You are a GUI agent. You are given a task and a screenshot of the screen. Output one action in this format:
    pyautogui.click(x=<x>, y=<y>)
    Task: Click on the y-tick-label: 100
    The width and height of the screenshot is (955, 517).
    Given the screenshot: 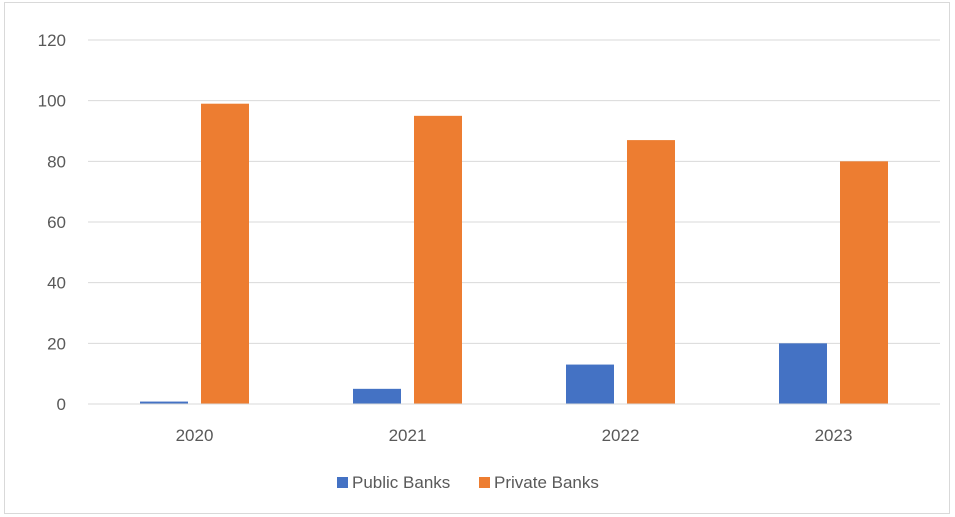 What is the action you would take?
    pyautogui.click(x=52, y=101)
    